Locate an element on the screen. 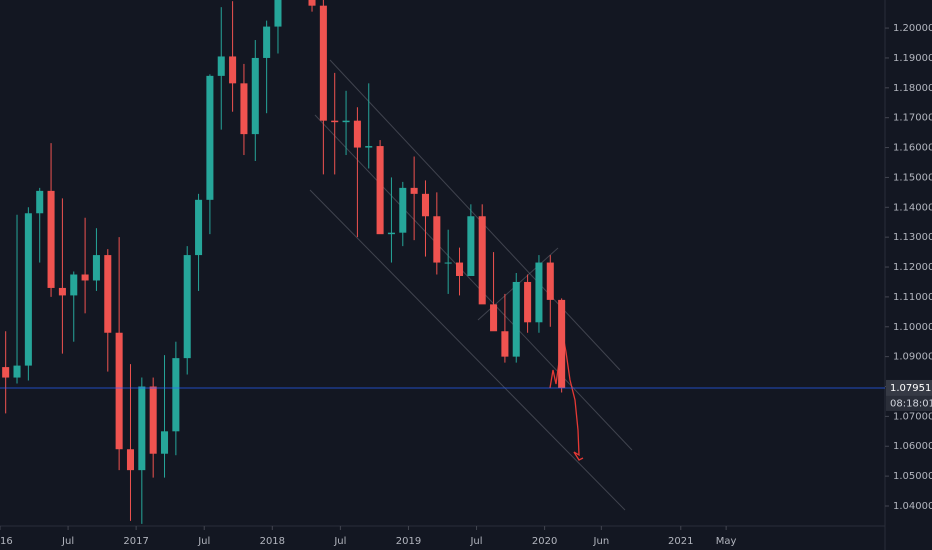 This screenshot has width=932, height=550. y-tick-label: 1.18000 is located at coordinates (912, 88).